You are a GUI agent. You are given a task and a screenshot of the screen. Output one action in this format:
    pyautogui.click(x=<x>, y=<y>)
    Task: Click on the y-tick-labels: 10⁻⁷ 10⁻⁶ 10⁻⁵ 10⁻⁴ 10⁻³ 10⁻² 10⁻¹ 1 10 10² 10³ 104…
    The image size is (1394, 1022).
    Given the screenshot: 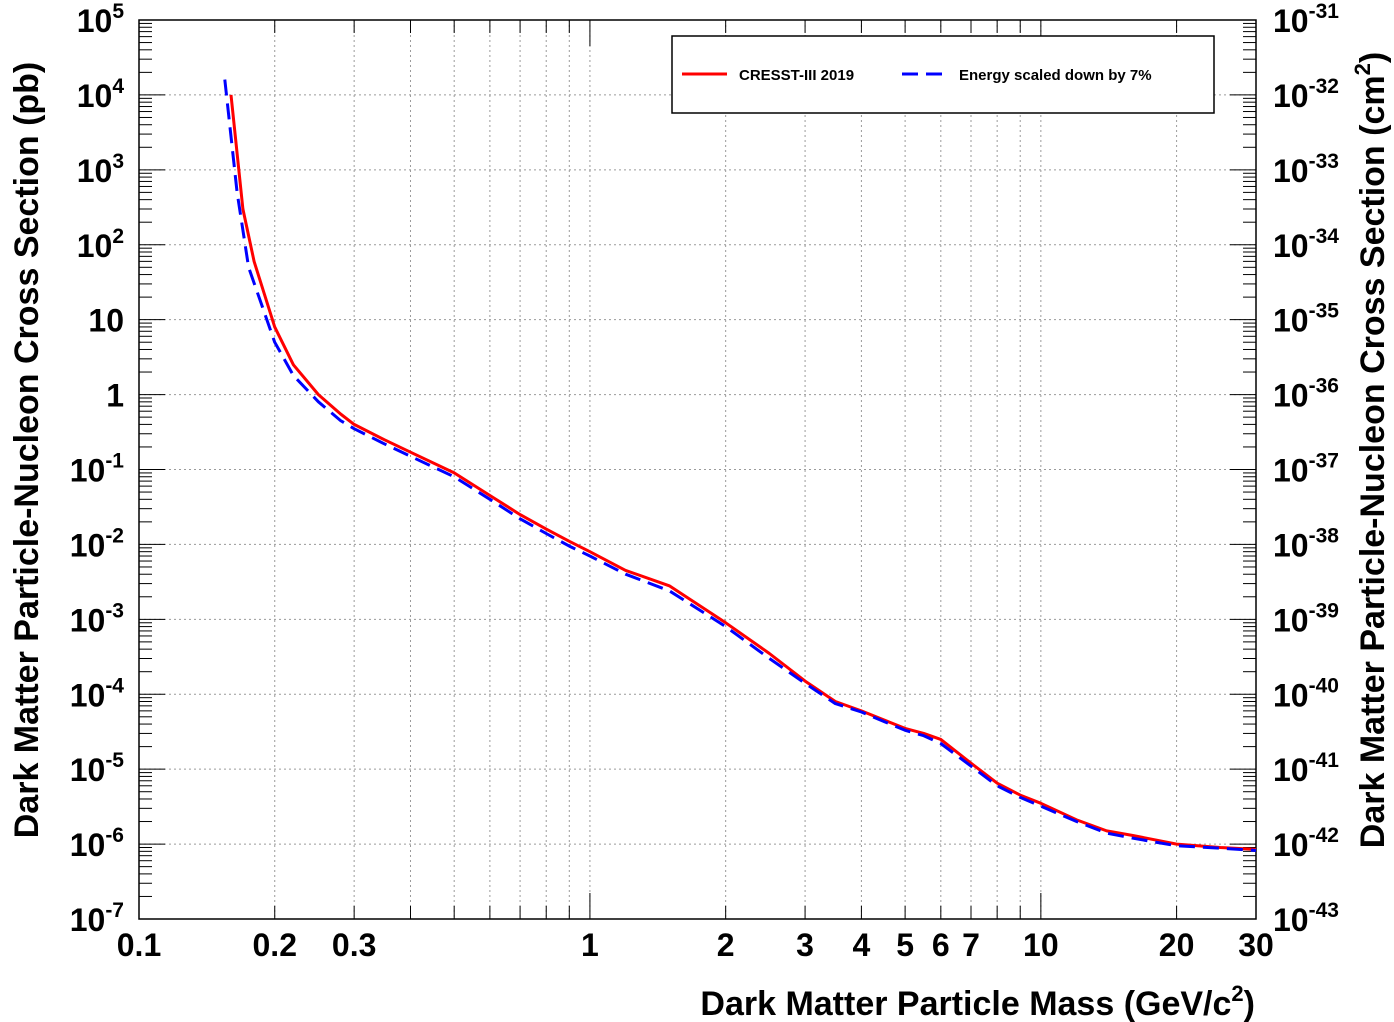 What is the action you would take?
    pyautogui.click(x=97, y=469)
    